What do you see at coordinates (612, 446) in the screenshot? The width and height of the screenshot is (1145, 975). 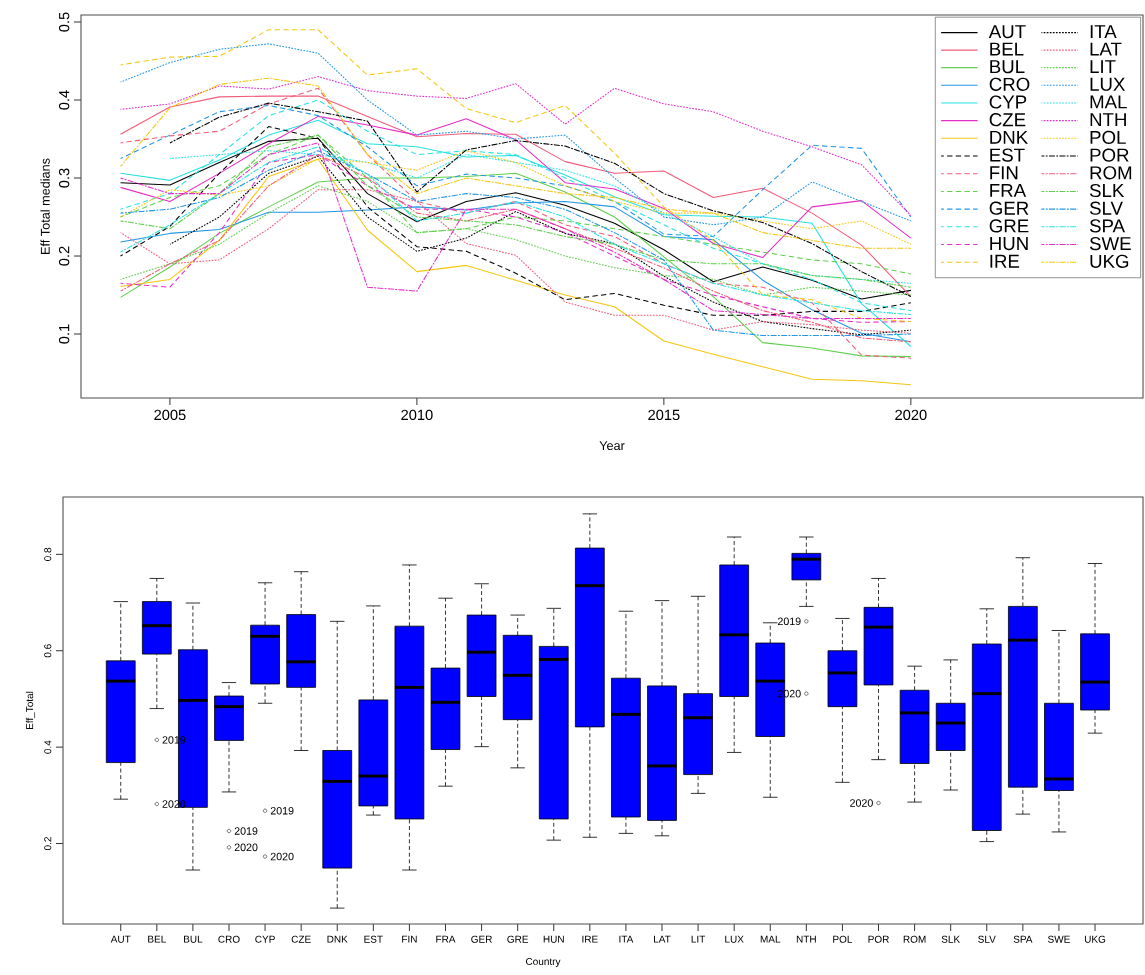 I see `x-axis-title: Year` at bounding box center [612, 446].